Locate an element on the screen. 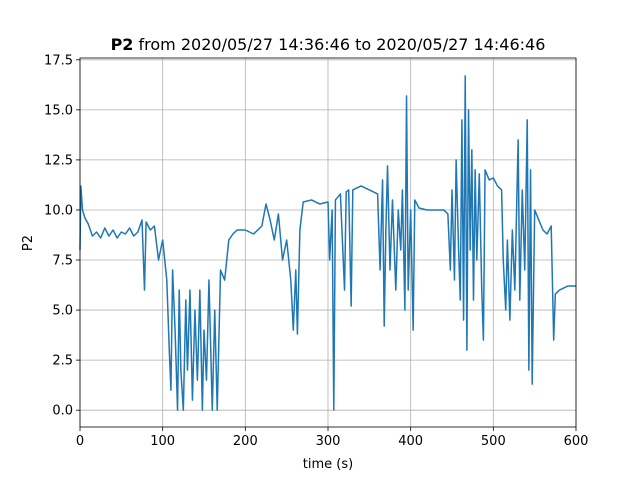 This screenshot has height=480, width=640. x-tick-label: 300 is located at coordinates (328, 441).